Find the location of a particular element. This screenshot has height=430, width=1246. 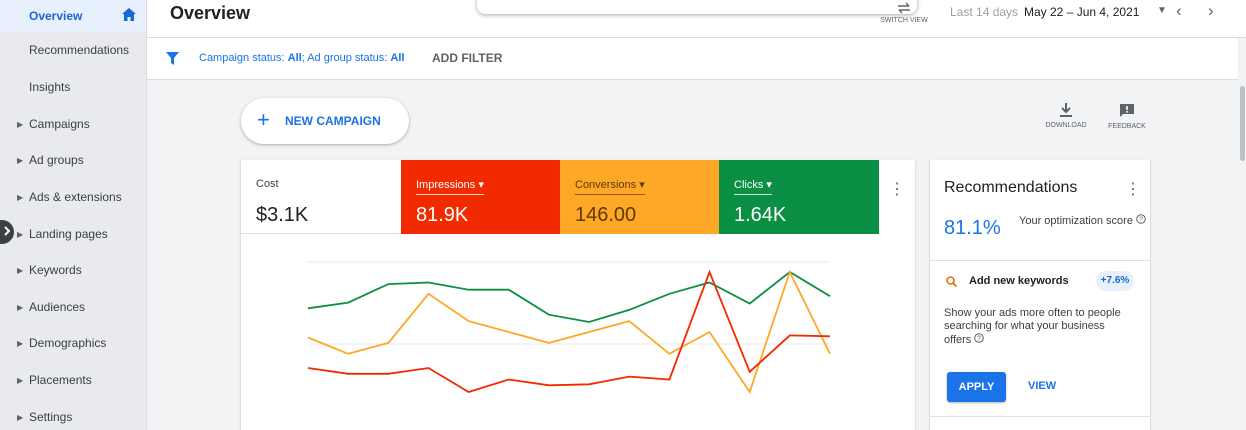

feedback-icon is located at coordinates (1127, 110).